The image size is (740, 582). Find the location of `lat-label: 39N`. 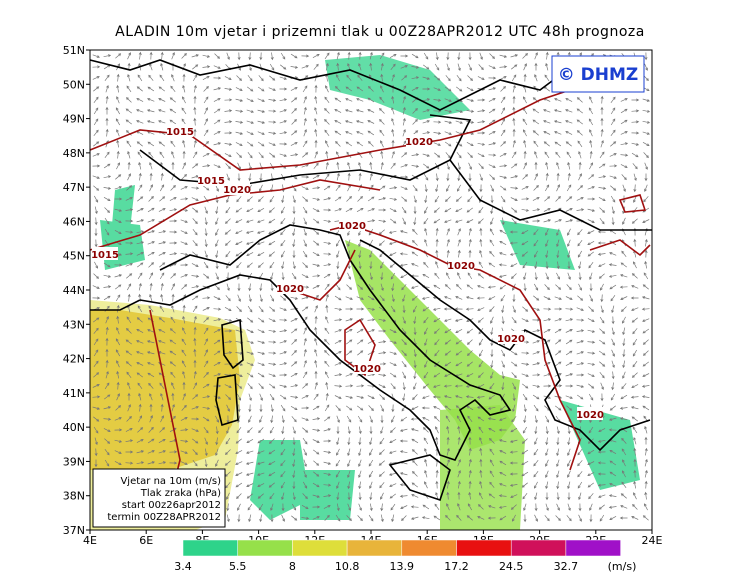

lat-label: 39N is located at coordinates (74, 461).